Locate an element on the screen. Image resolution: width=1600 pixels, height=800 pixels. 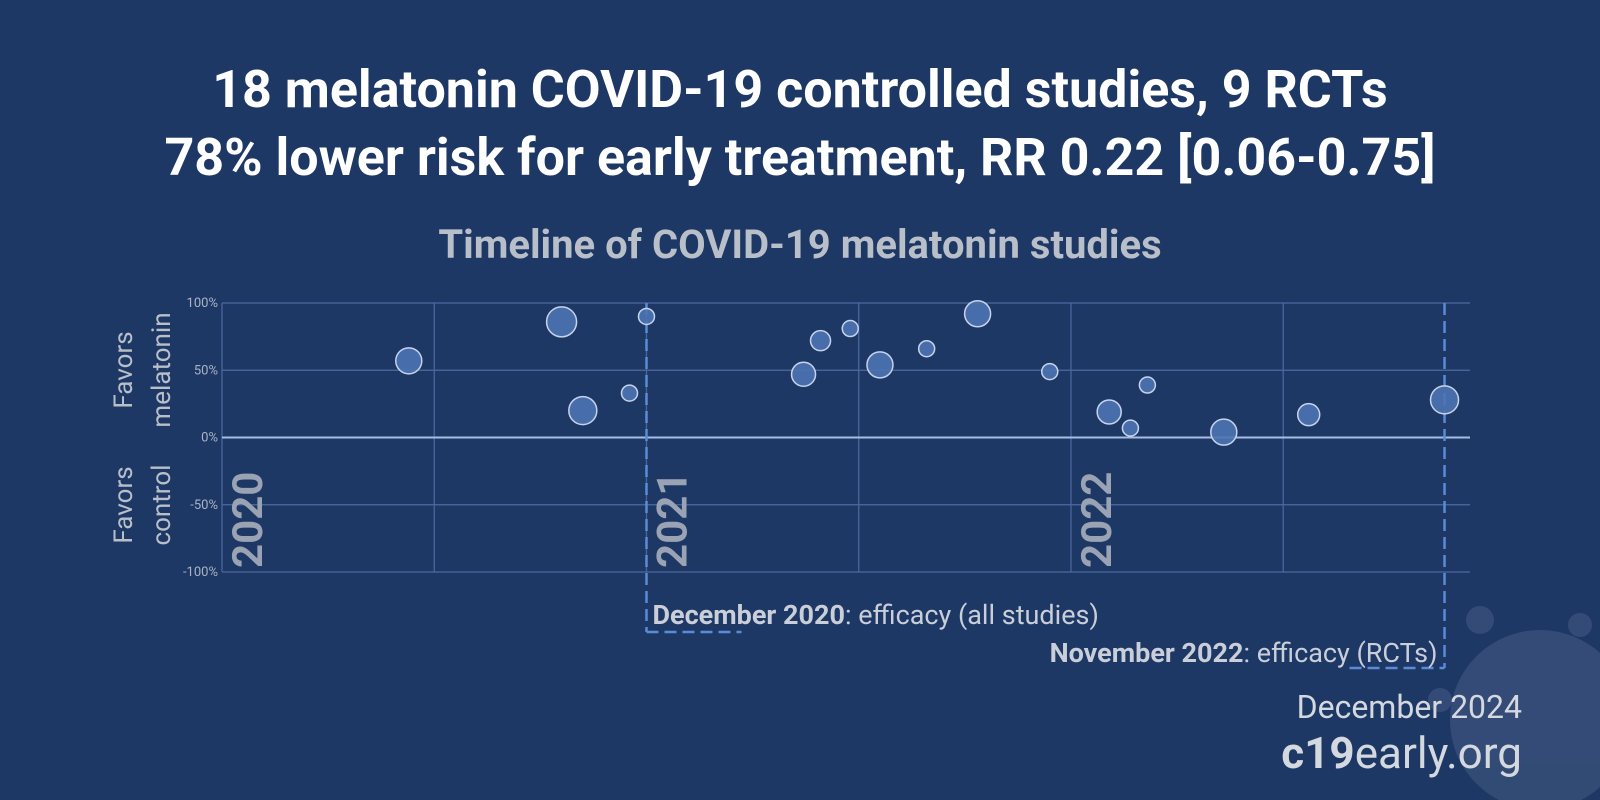
y-tick-label: -50% is located at coordinates (204, 505).